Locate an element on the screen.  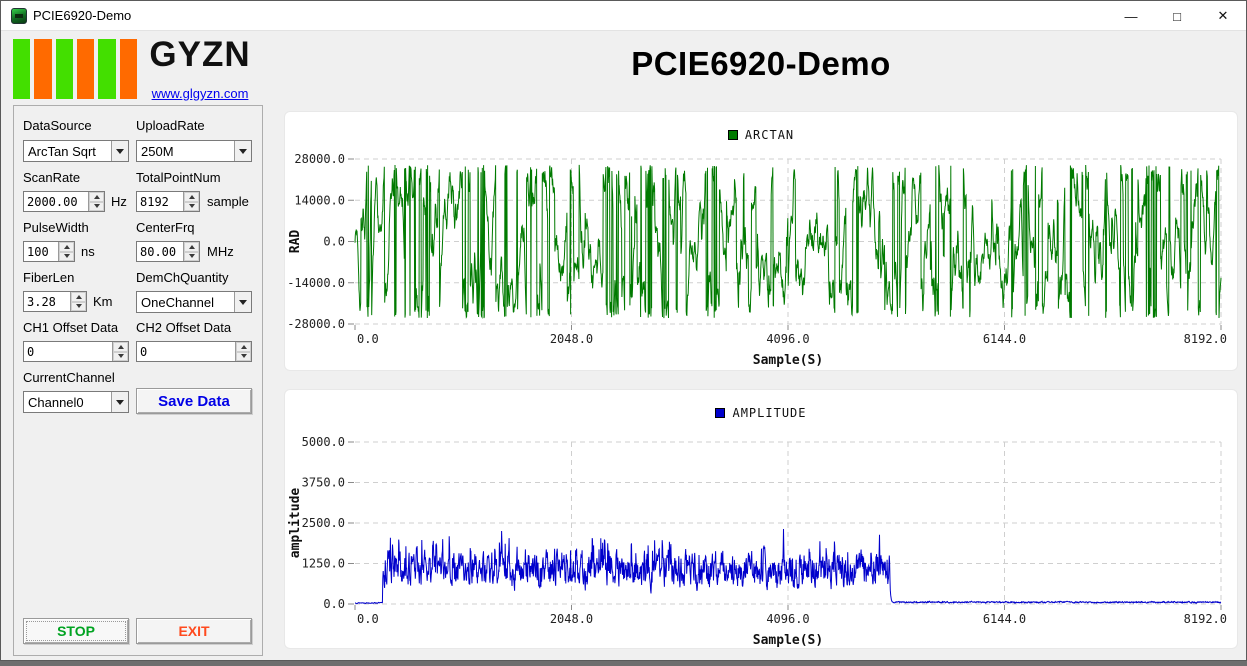
pulsewidth-label: PulseWidth is located at coordinates (56, 227).